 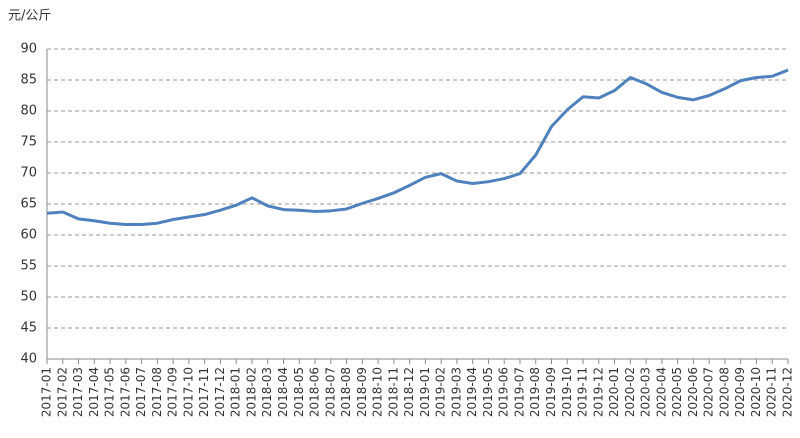 What do you see at coordinates (28, 235) in the screenshot?
I see `y-tick-label: 60` at bounding box center [28, 235].